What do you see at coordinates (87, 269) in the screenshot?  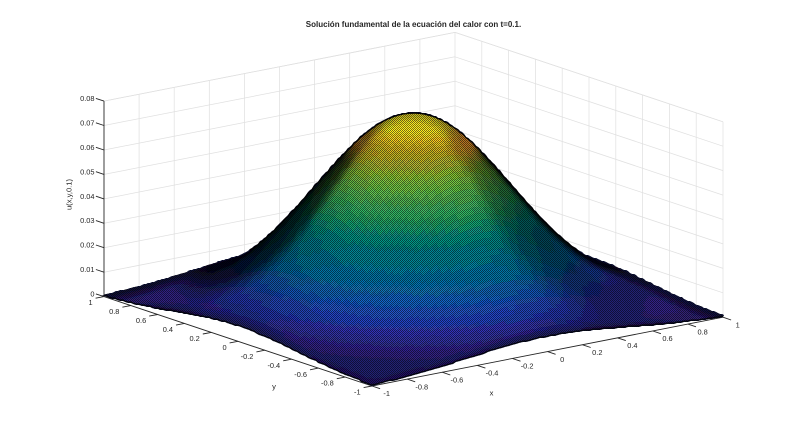 I see `svg-text: 0.01` at bounding box center [87, 269].